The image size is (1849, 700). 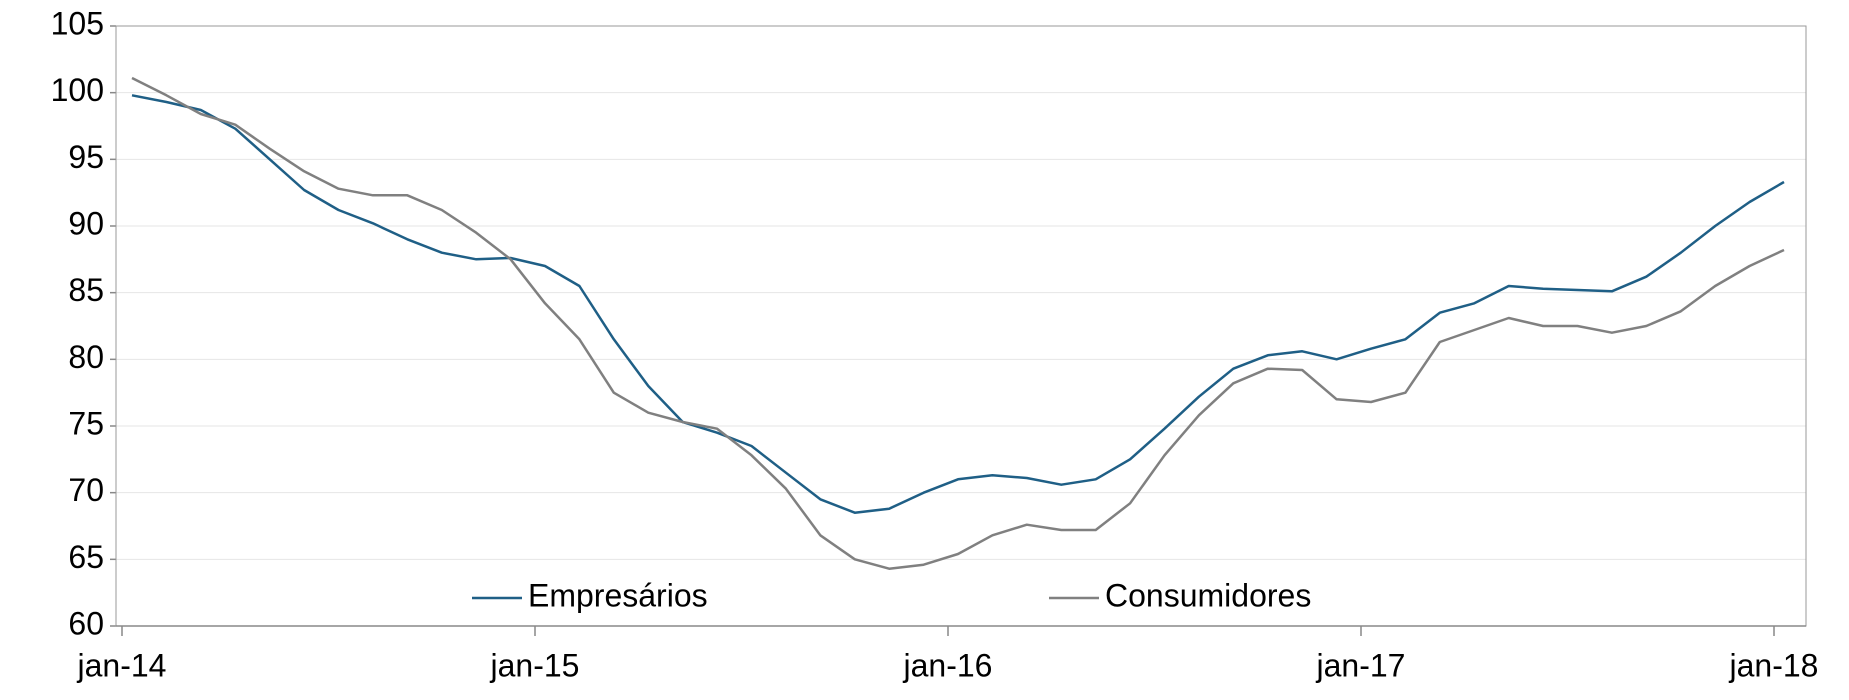 I want to click on y-tick-label: 75, so click(x=86, y=423).